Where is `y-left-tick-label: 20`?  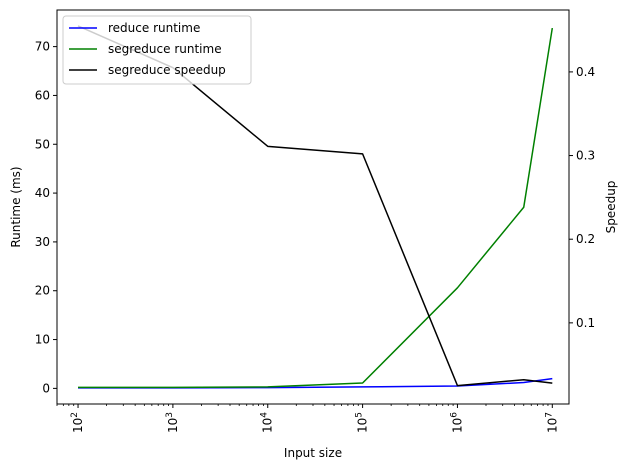 y-left-tick-label: 20 is located at coordinates (42, 291).